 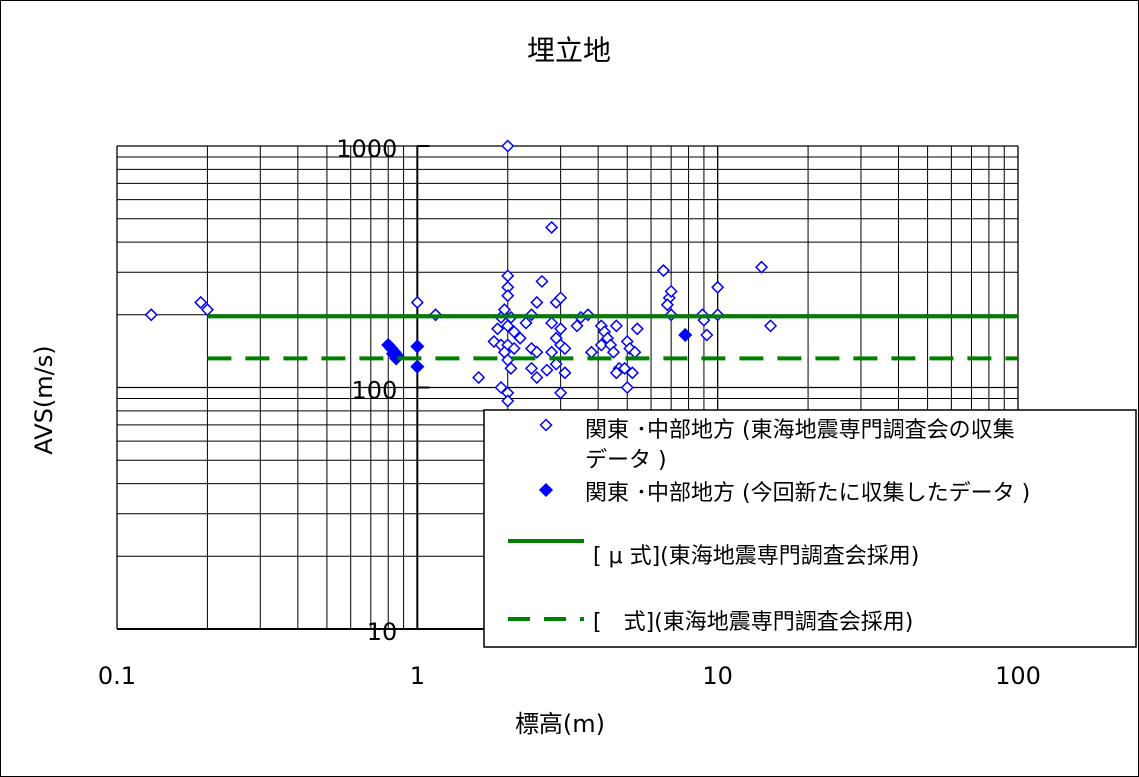 What do you see at coordinates (44, 399) in the screenshot?
I see `y-axis-label: AVS(m/s)` at bounding box center [44, 399].